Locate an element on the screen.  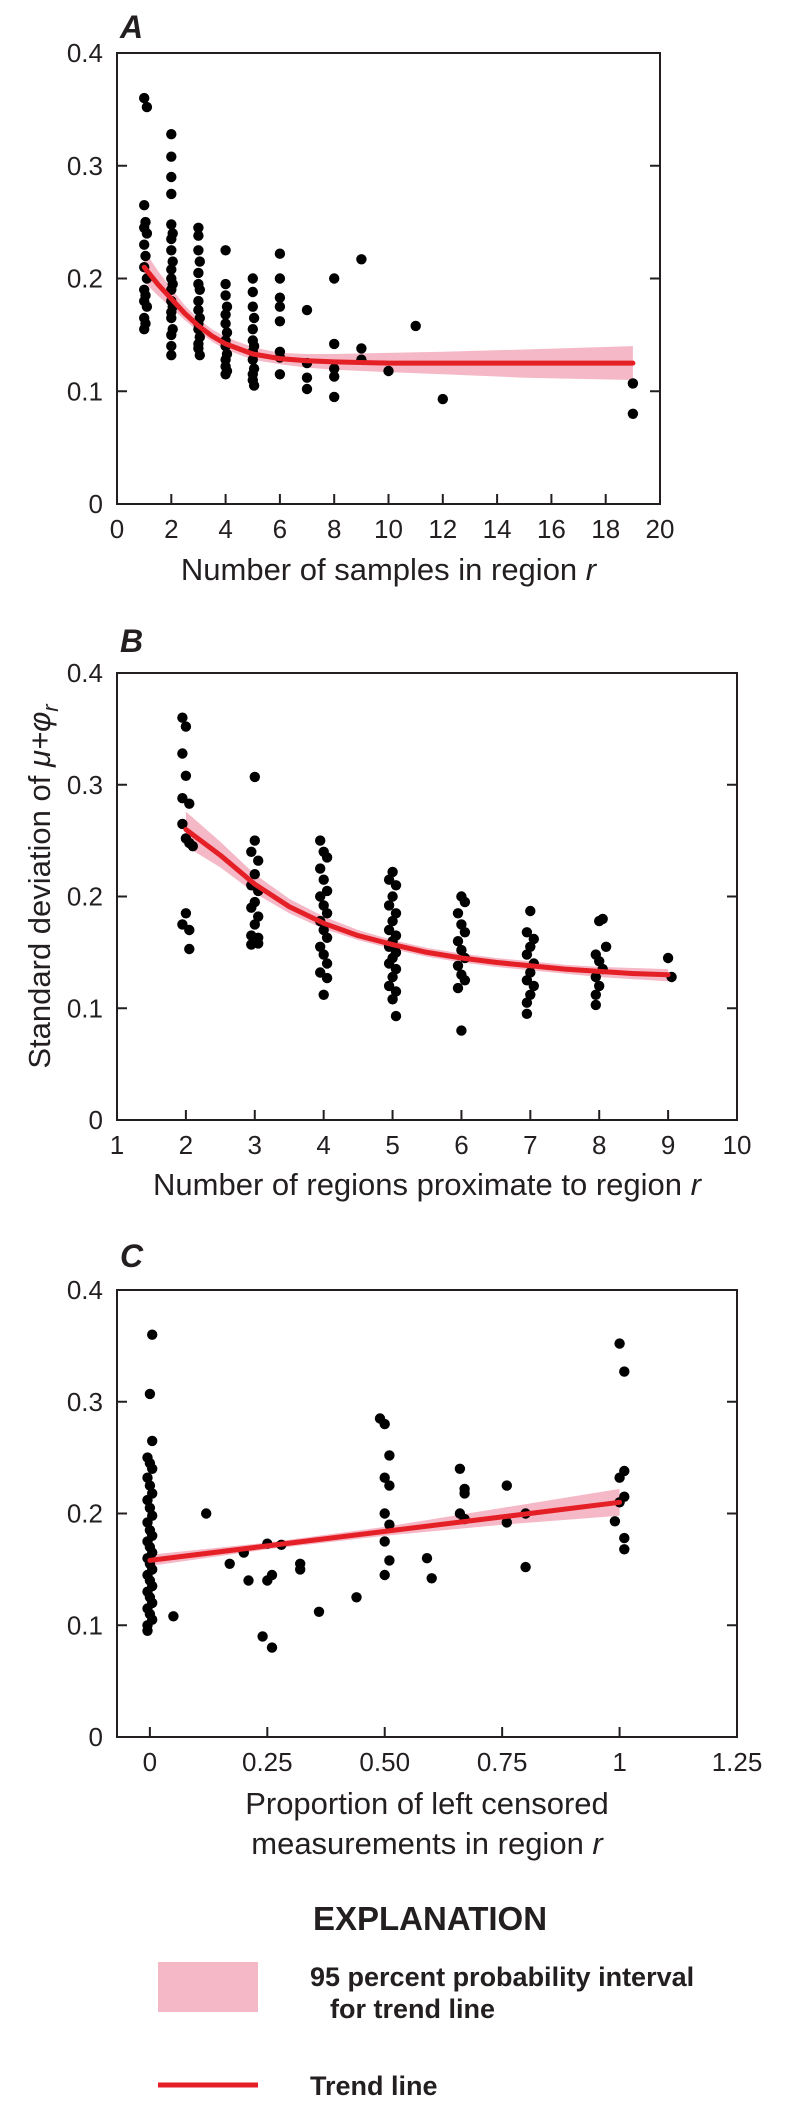
legend-band-label-line1: 95 percent probability interval is located at coordinates (502, 1977).